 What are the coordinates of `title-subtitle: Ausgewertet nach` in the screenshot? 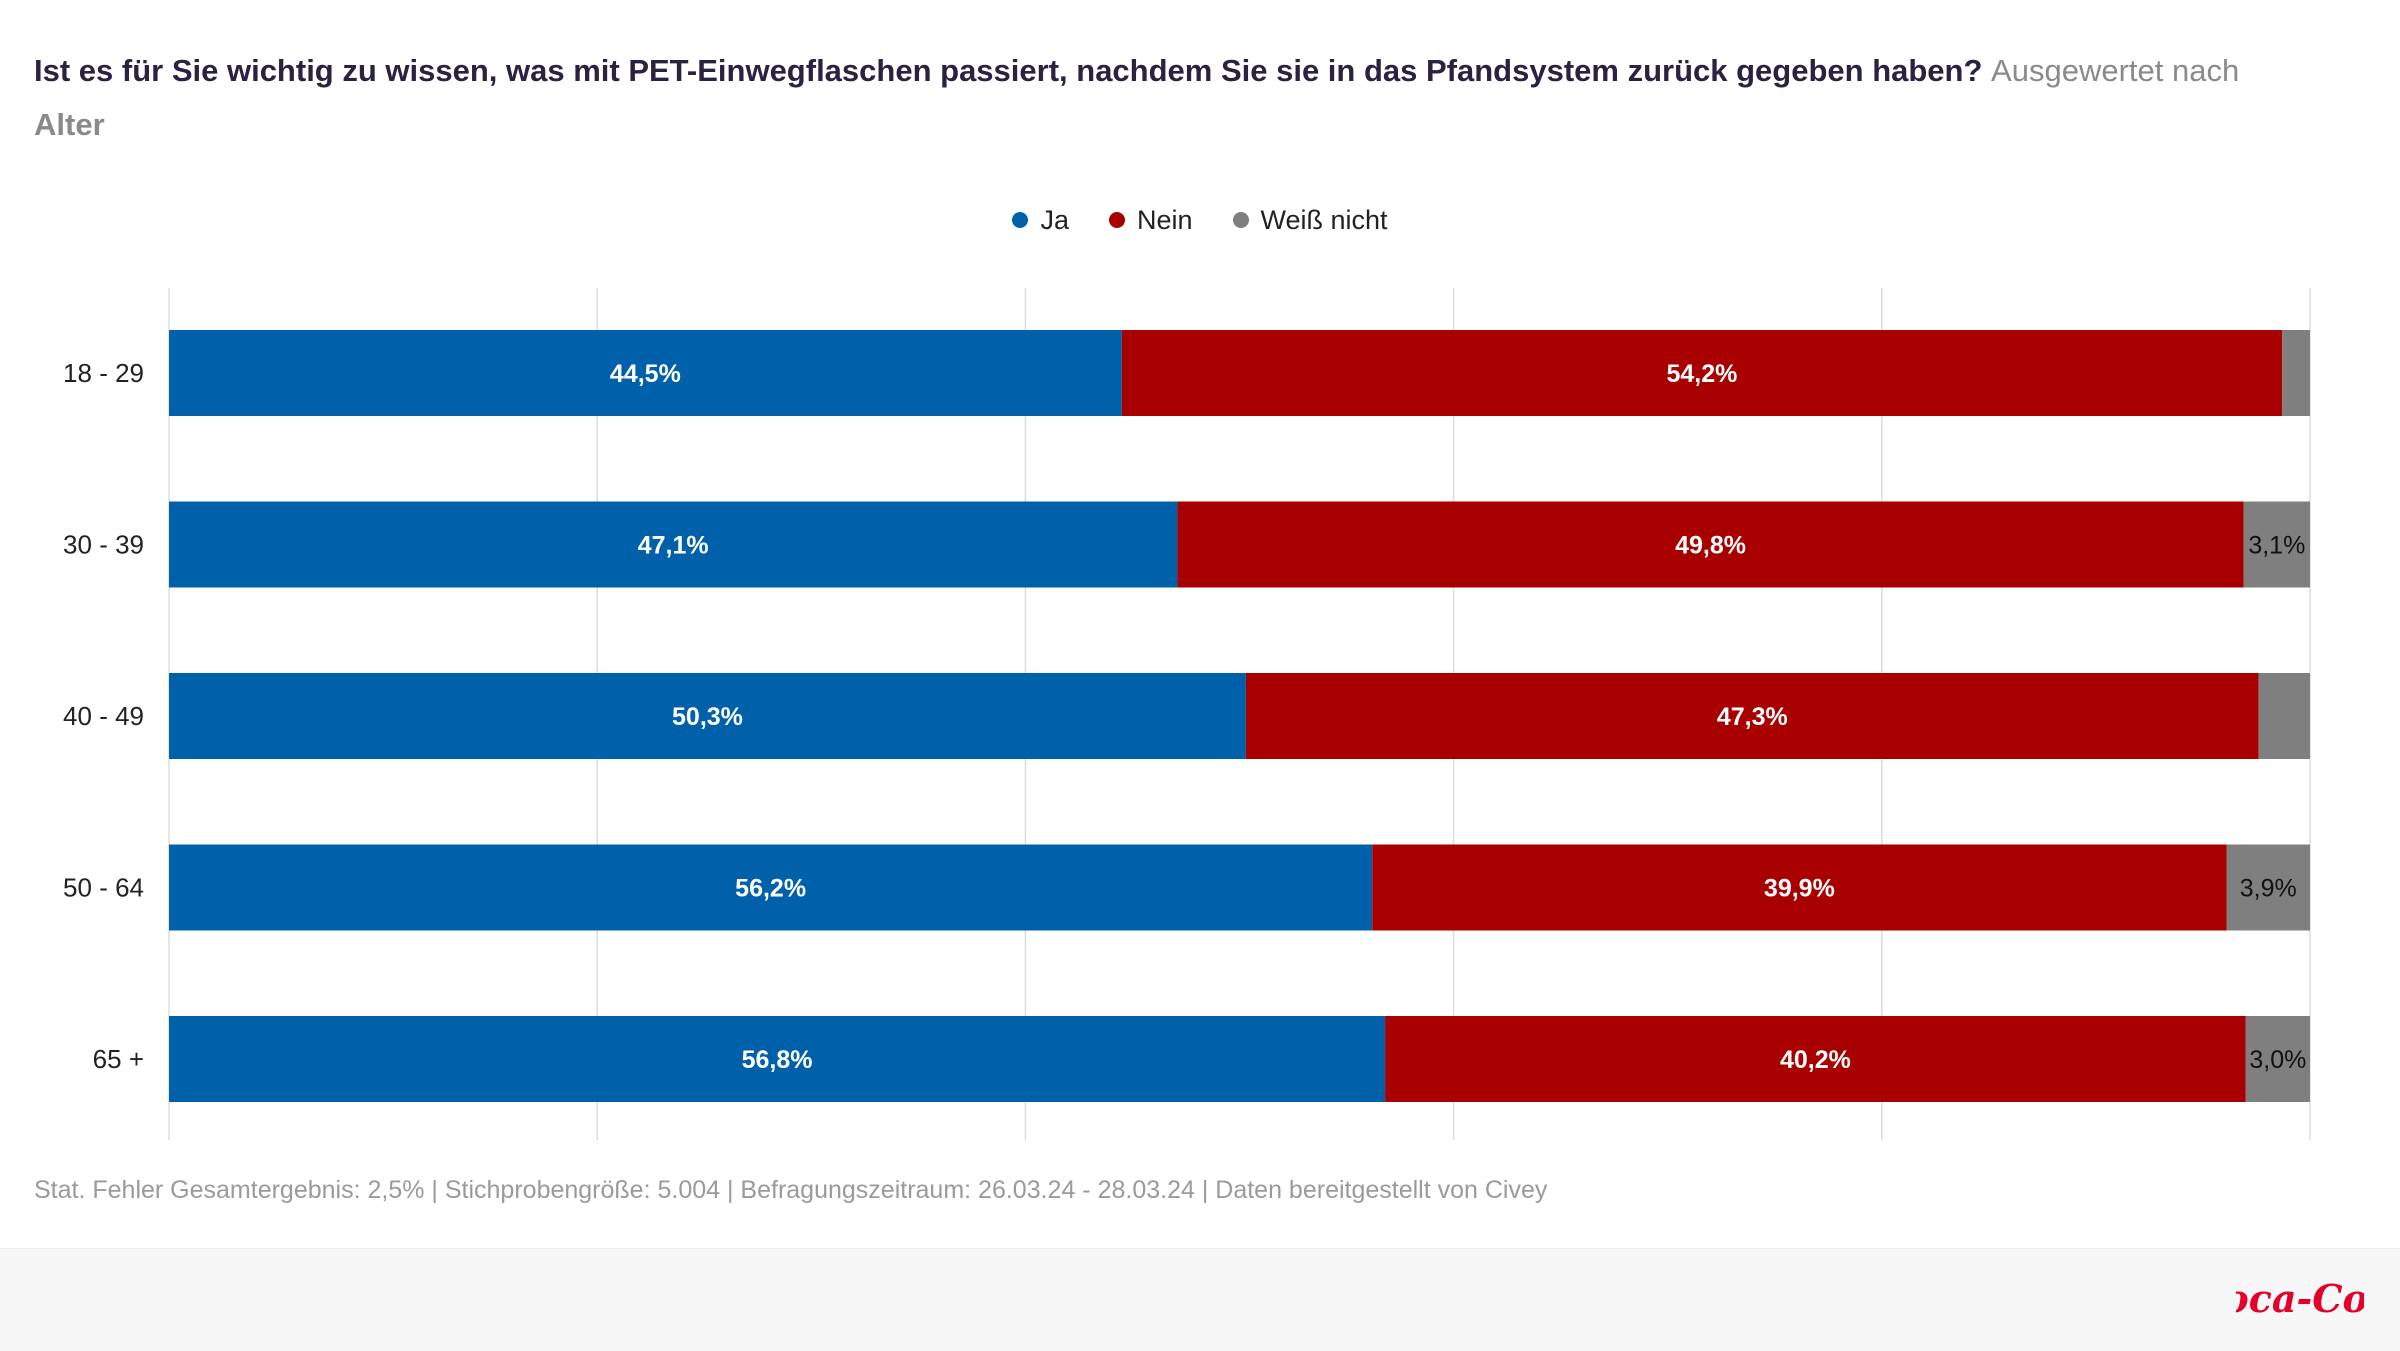 It's located at (2115, 70).